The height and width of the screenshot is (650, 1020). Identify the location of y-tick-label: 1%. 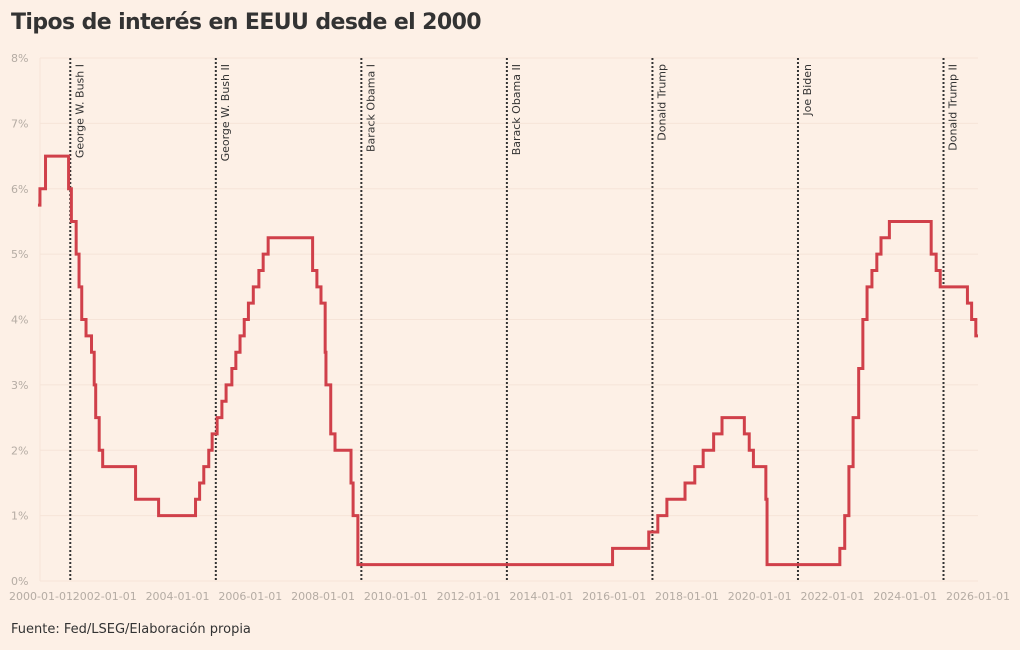
(19, 516).